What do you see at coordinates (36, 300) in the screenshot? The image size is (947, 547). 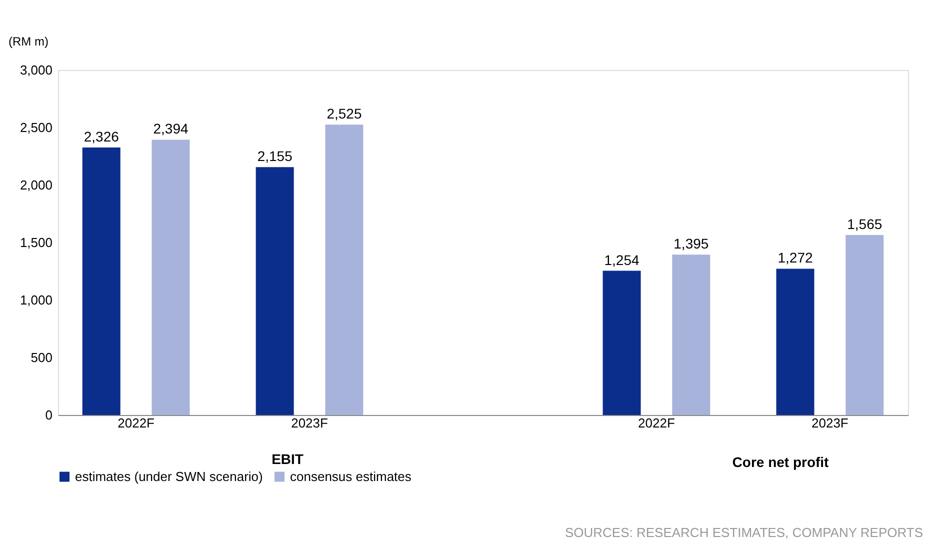 I see `y-tick-label: 1,000` at bounding box center [36, 300].